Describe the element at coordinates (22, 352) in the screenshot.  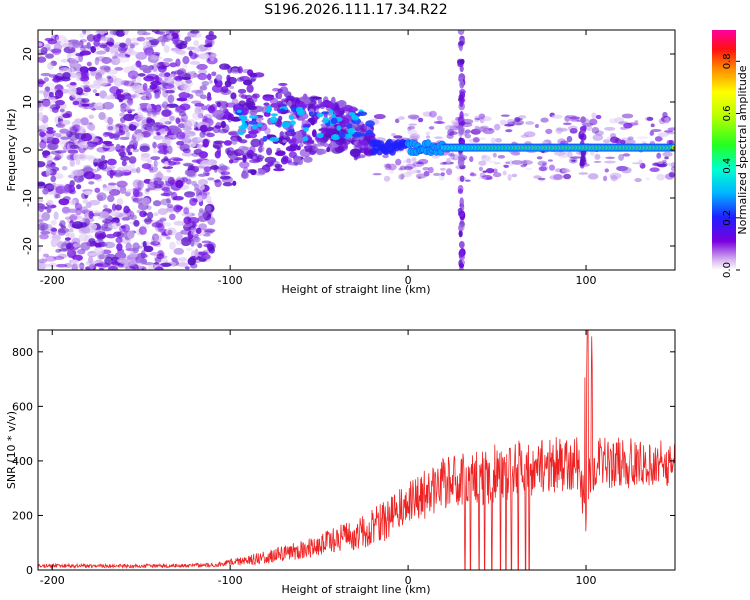
I see `snr-ytick-label: 800` at that location.